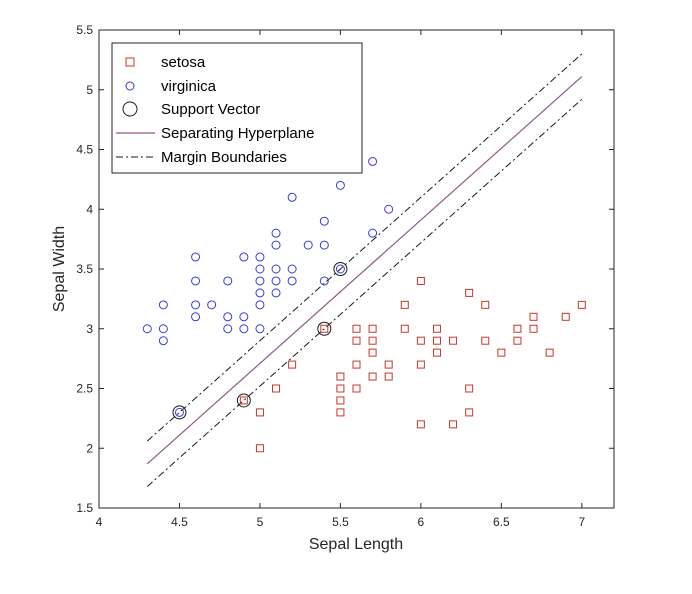 This screenshot has height=594, width=692. What do you see at coordinates (84, 389) in the screenshot?
I see `y-tick-label: 2.5` at bounding box center [84, 389].